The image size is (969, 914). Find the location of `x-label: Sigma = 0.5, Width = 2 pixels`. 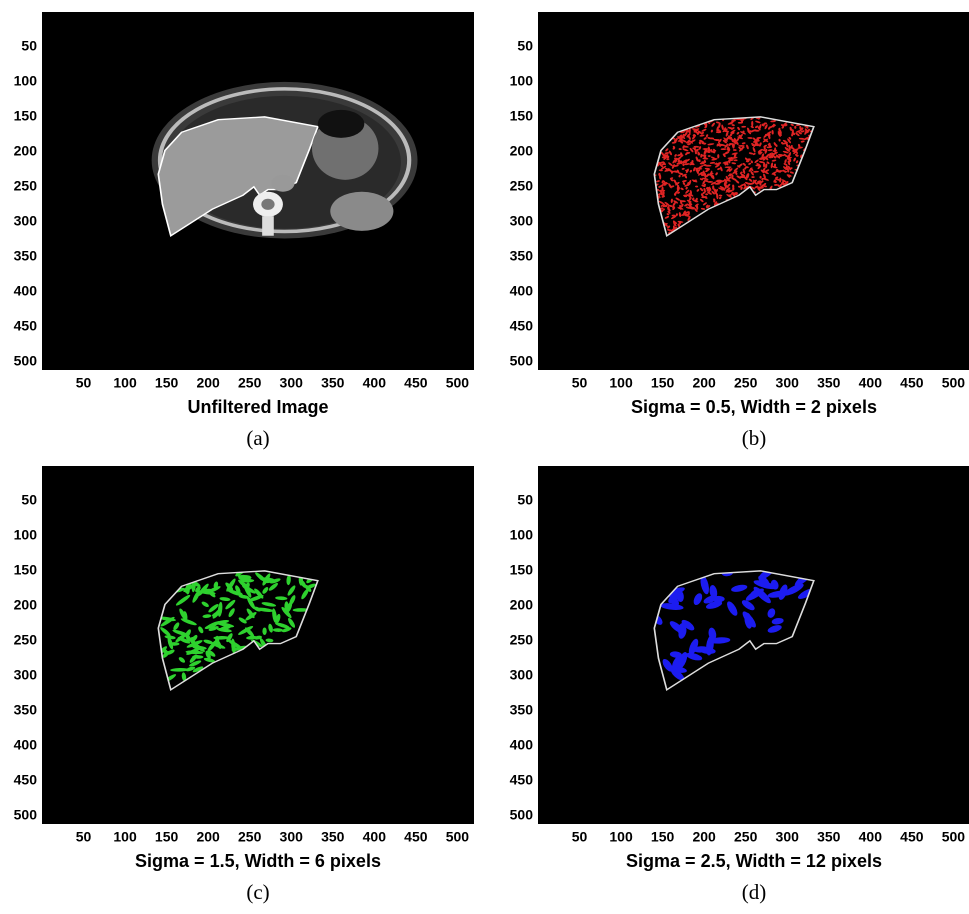

x-label: Sigma = 0.5, Width = 2 pixels is located at coordinates (754, 407).